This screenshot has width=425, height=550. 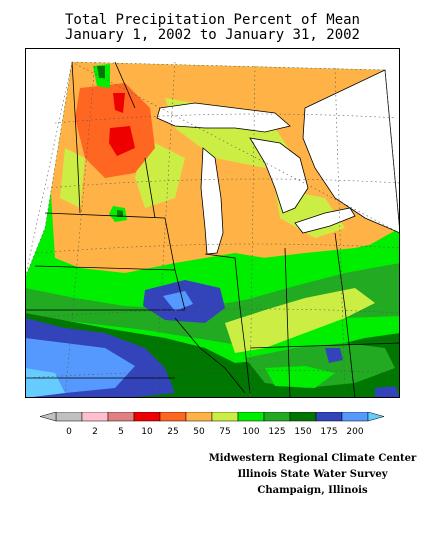 I want to click on map-title-line1: Total Precipitation Percent of Mean, so click(x=212, y=20).